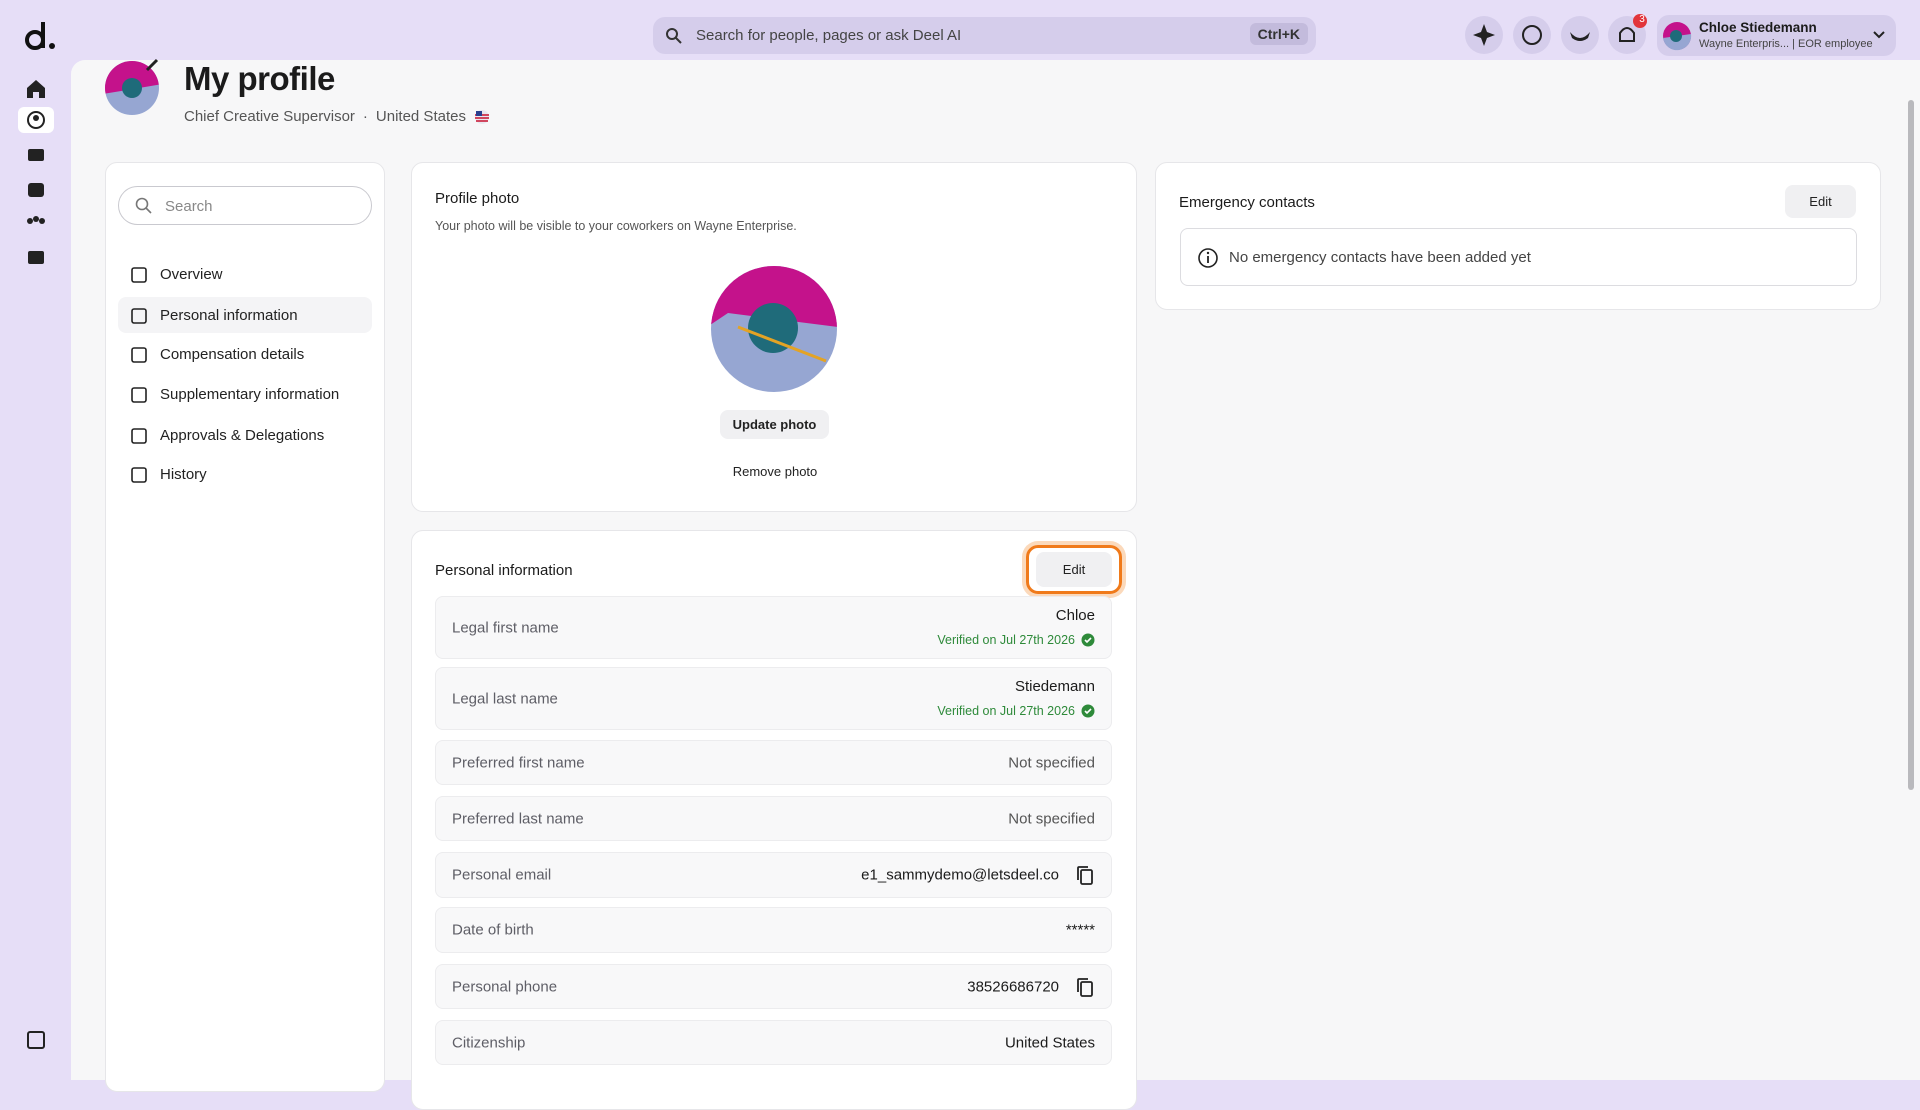 This screenshot has width=1920, height=1110. Describe the element at coordinates (773, 1042) in the screenshot. I see `info-row: Citizenship United States` at that location.